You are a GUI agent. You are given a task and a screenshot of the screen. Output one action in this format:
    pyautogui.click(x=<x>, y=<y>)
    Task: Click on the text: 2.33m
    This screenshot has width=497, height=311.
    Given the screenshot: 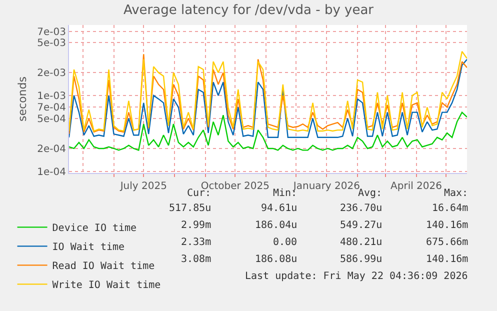 What is the action you would take?
    pyautogui.click(x=196, y=242)
    